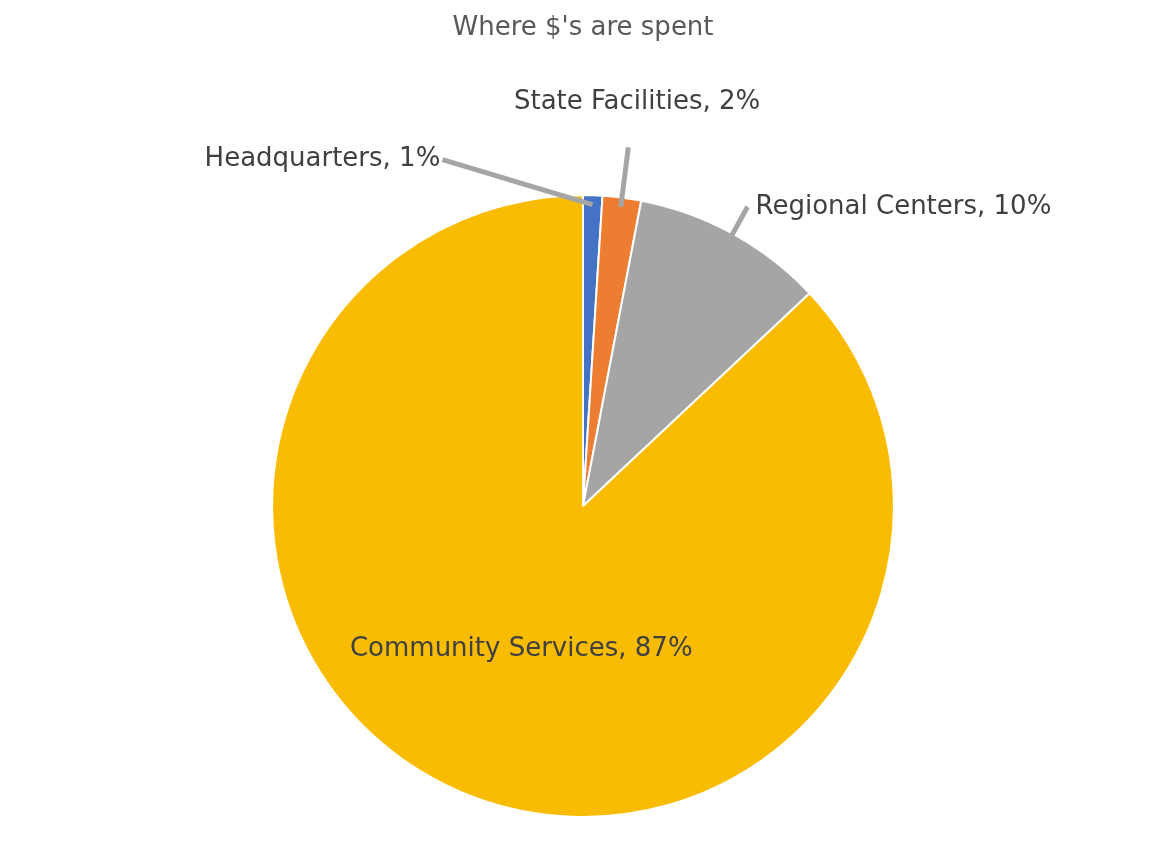  I want to click on slice-label: Community Services, 87%, so click(521, 646).